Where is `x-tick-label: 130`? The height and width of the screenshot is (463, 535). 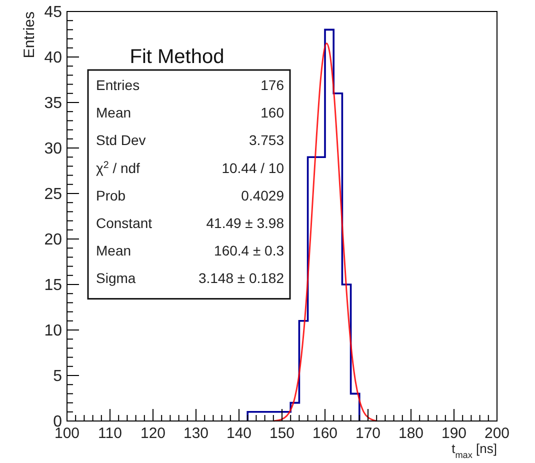
x-tick-label: 130 is located at coordinates (196, 433).